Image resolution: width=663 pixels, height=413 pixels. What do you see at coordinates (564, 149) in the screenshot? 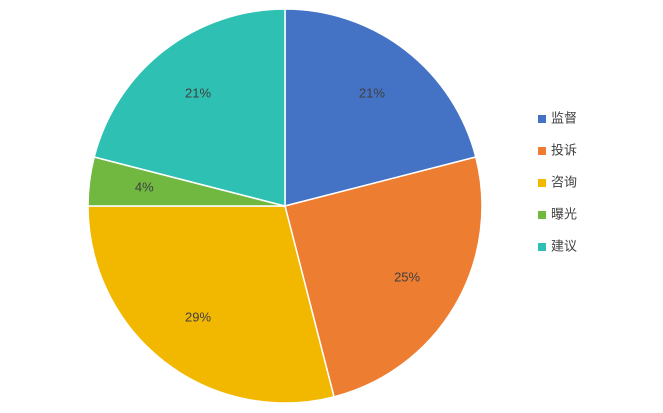
I see `legend-label: 投诉` at bounding box center [564, 149].